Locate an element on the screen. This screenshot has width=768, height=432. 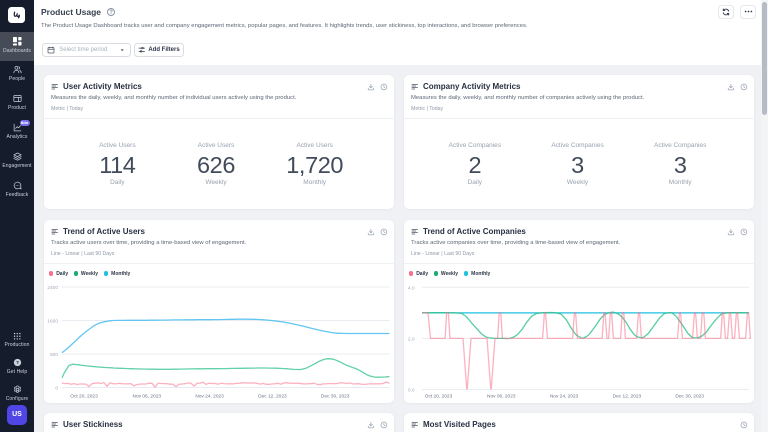
svg-text: 0 is located at coordinates (56, 389).